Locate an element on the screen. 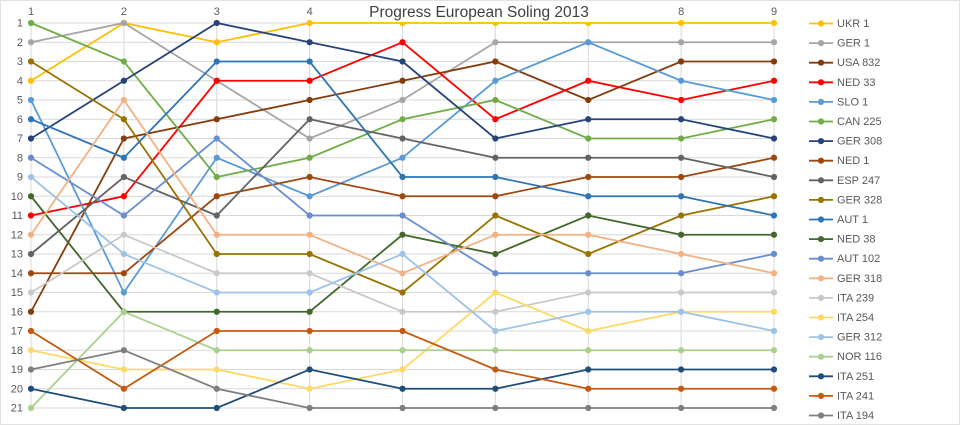 The height and width of the screenshot is (425, 960). legend-label: AUT 1 is located at coordinates (852, 220).